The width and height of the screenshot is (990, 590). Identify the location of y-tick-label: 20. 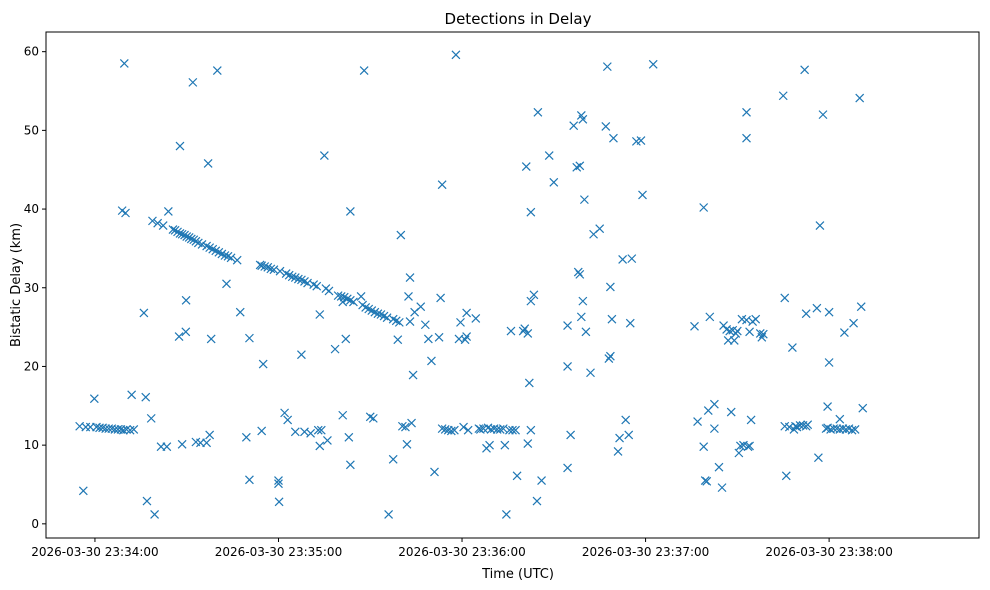
(31, 366).